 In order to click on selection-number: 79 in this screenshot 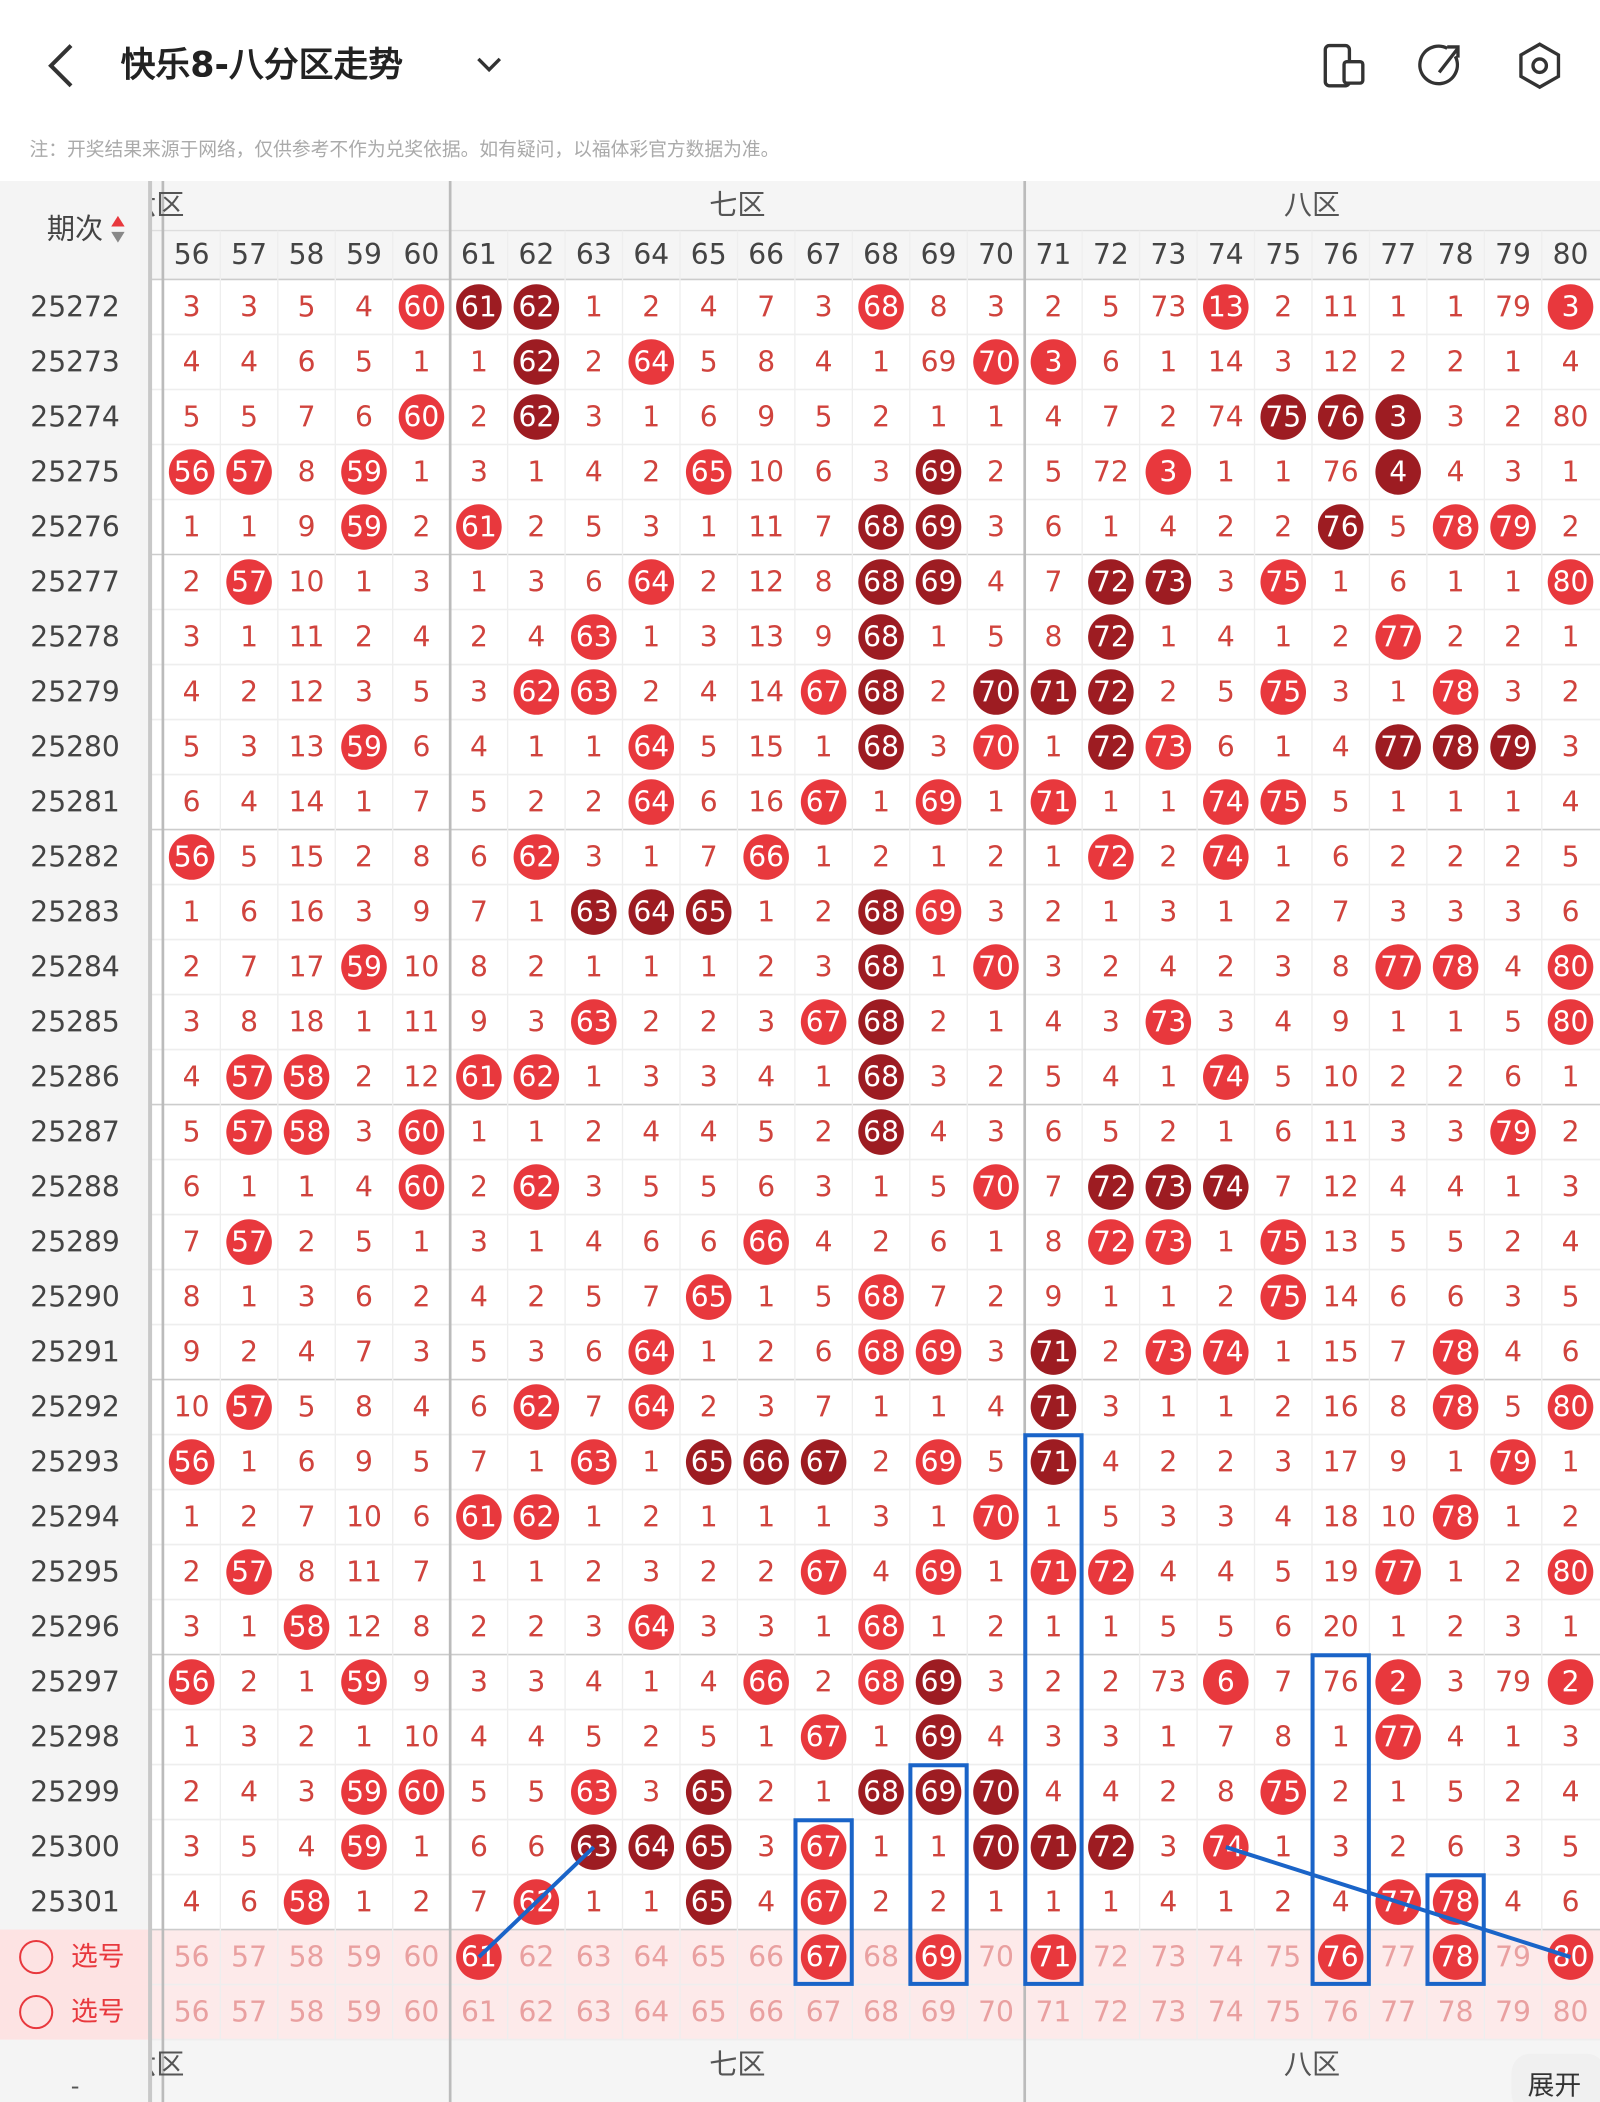, I will do `click(1513, 1957)`.